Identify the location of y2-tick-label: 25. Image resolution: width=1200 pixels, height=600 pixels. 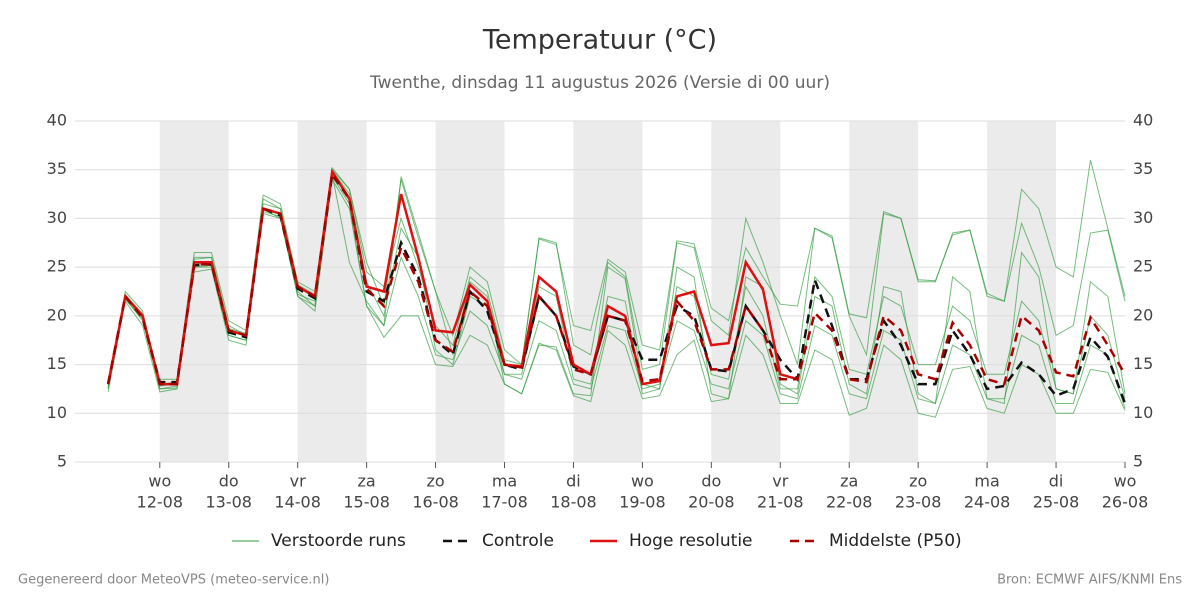
(1143, 266).